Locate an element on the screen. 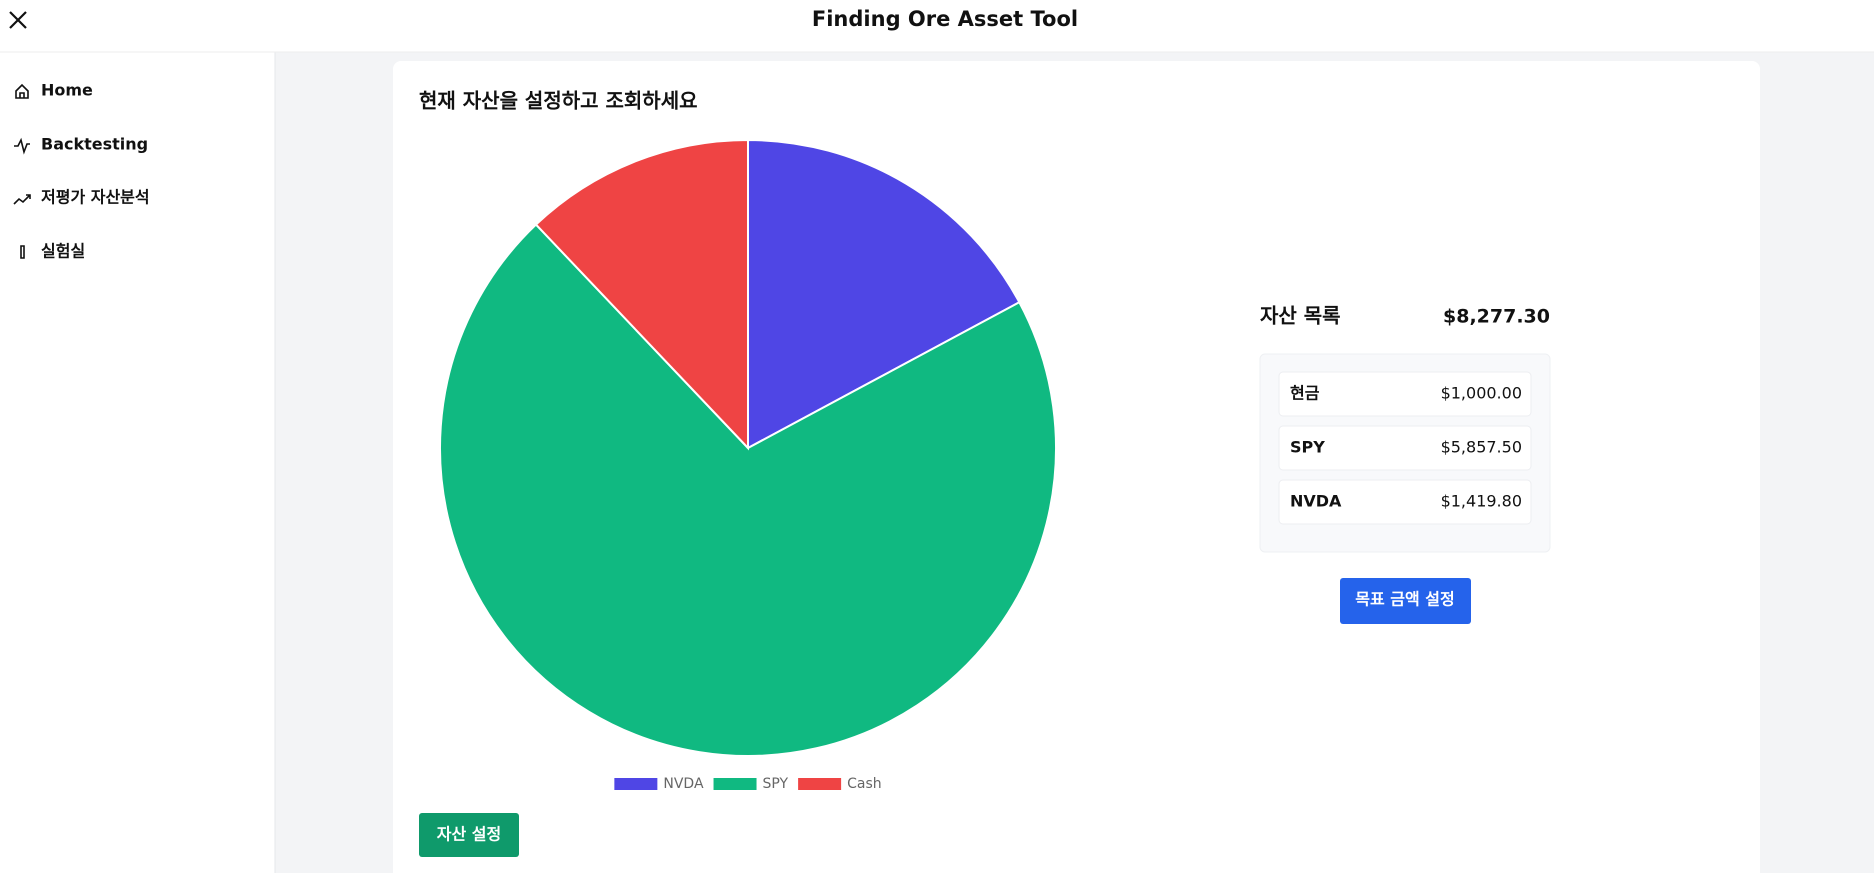  asset-value: $5,857.50 is located at coordinates (1481, 447).